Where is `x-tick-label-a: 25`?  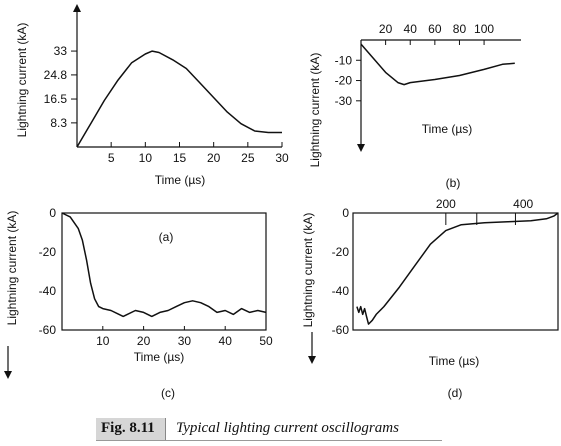
x-tick-label-a: 25 is located at coordinates (248, 158).